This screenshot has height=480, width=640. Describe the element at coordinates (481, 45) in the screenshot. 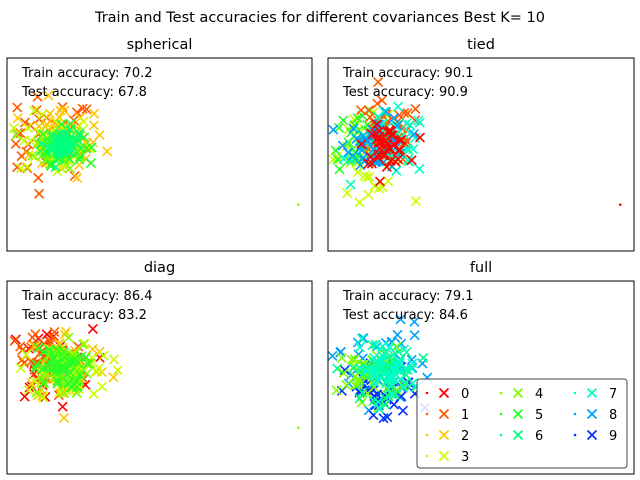

I see `subplot-title: tied` at that location.